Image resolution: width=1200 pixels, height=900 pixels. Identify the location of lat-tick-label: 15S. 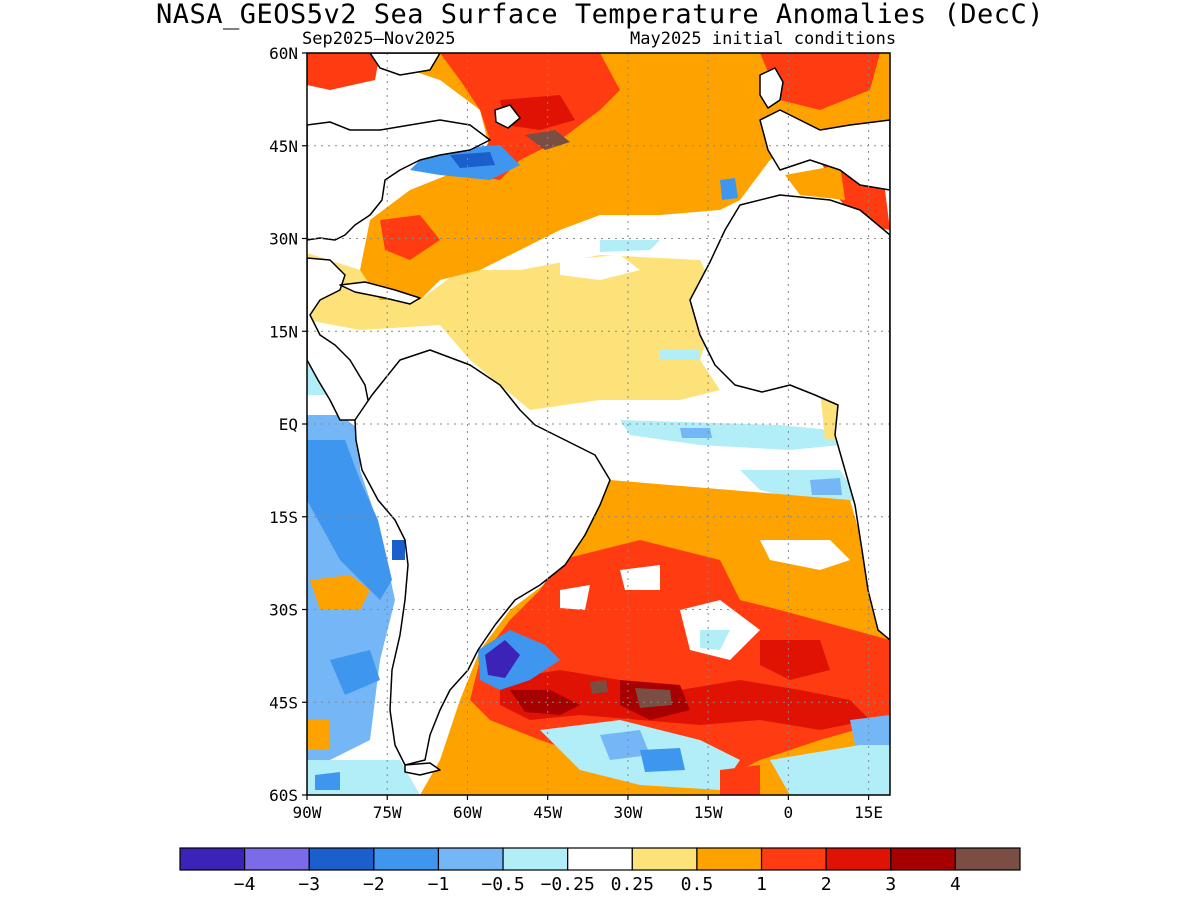
(283, 517).